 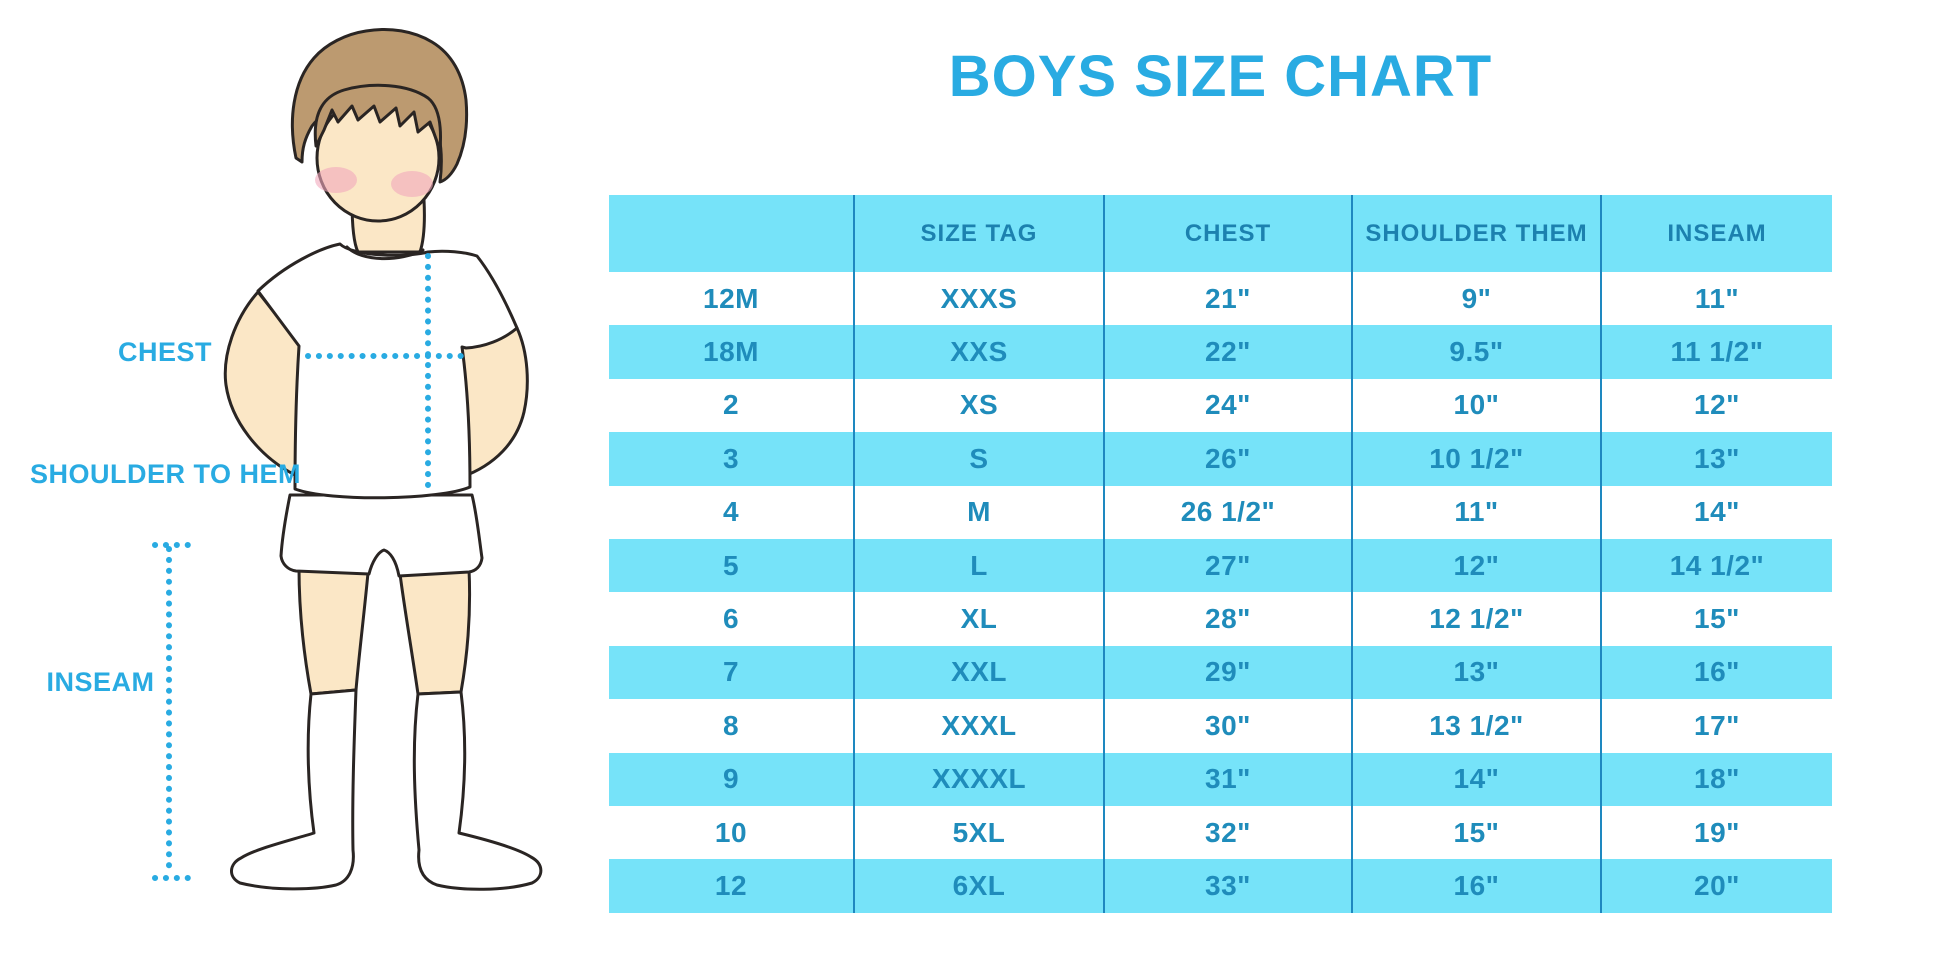 I want to click on size-cell: 2, so click(x=731, y=405).